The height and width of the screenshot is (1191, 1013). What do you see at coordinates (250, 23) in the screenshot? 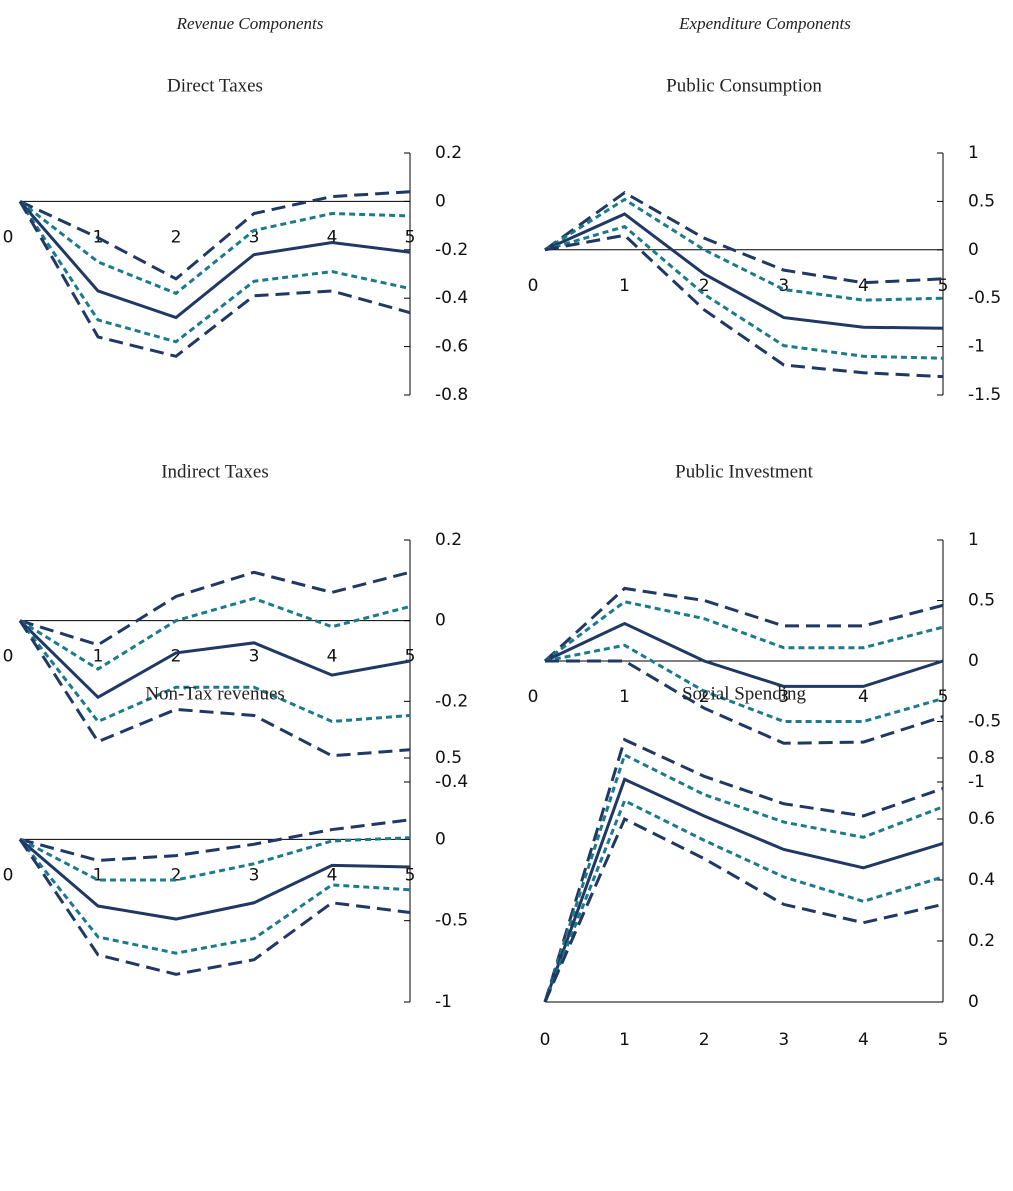
I see `column-header: Revenue Components` at bounding box center [250, 23].